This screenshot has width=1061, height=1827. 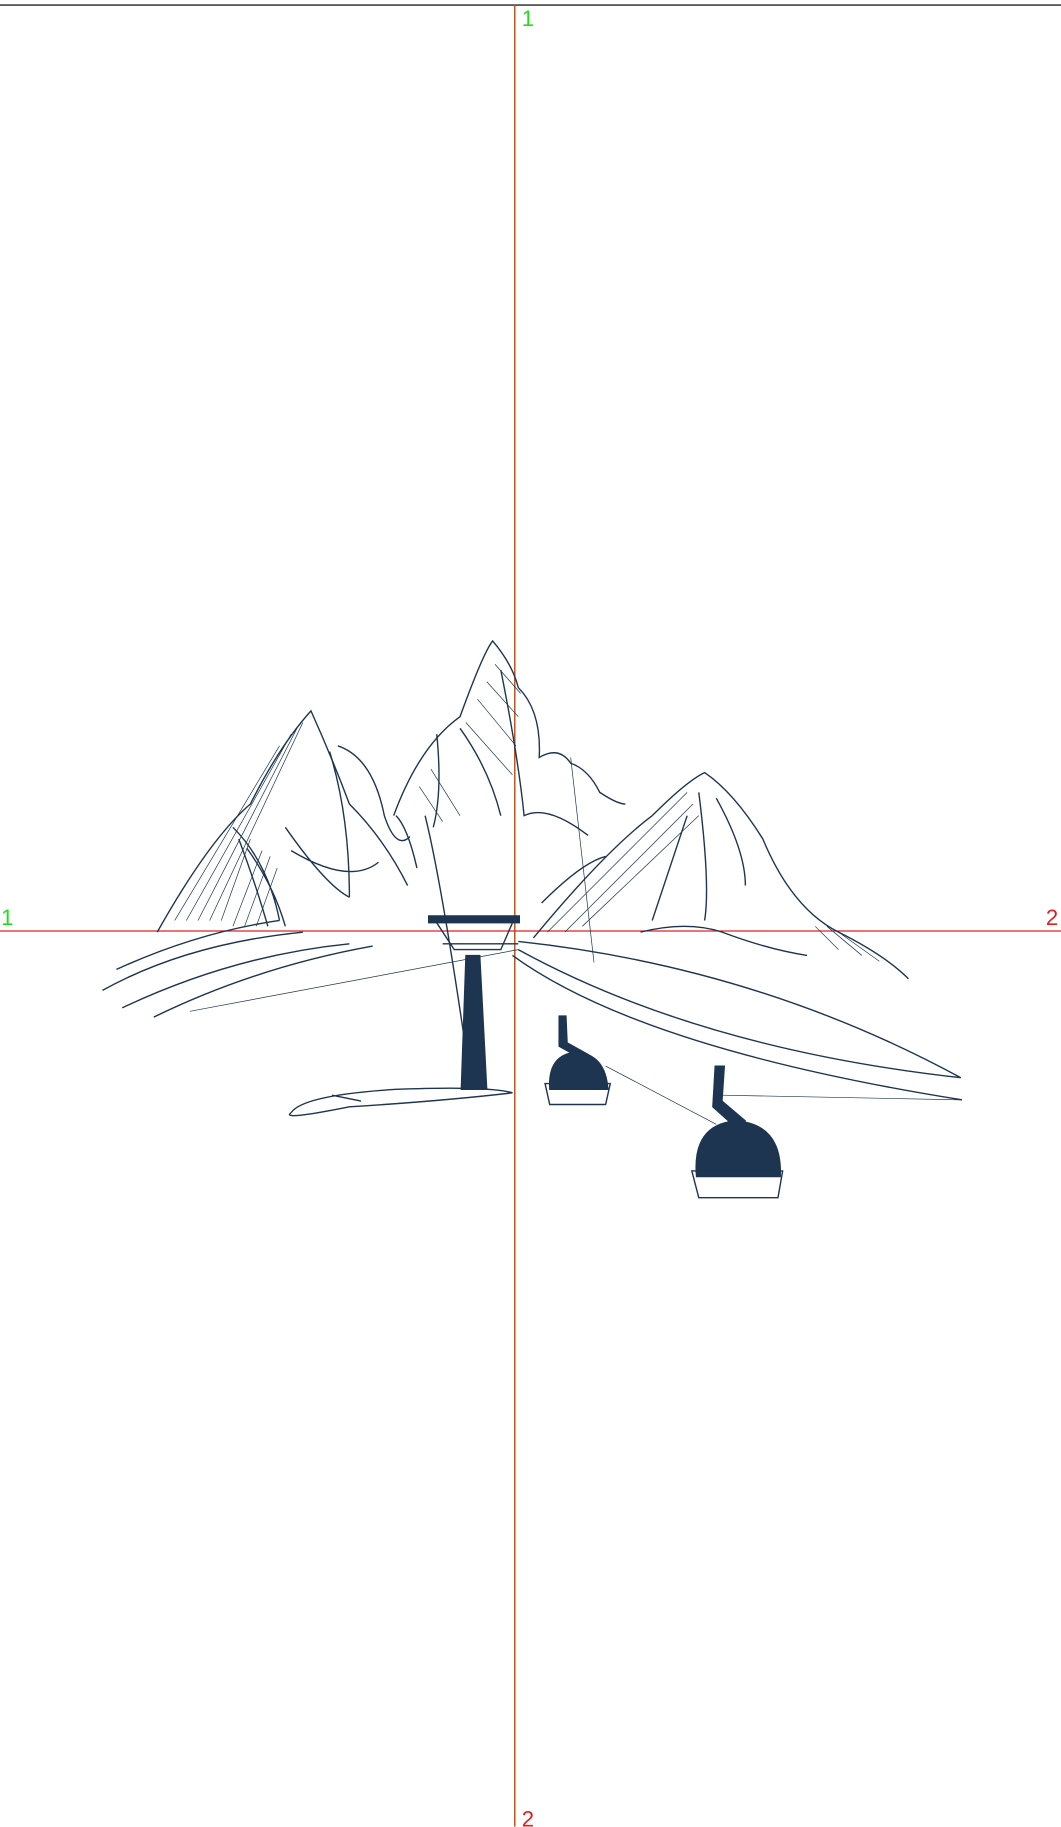 What do you see at coordinates (474, 919) in the screenshot?
I see `tower-top` at bounding box center [474, 919].